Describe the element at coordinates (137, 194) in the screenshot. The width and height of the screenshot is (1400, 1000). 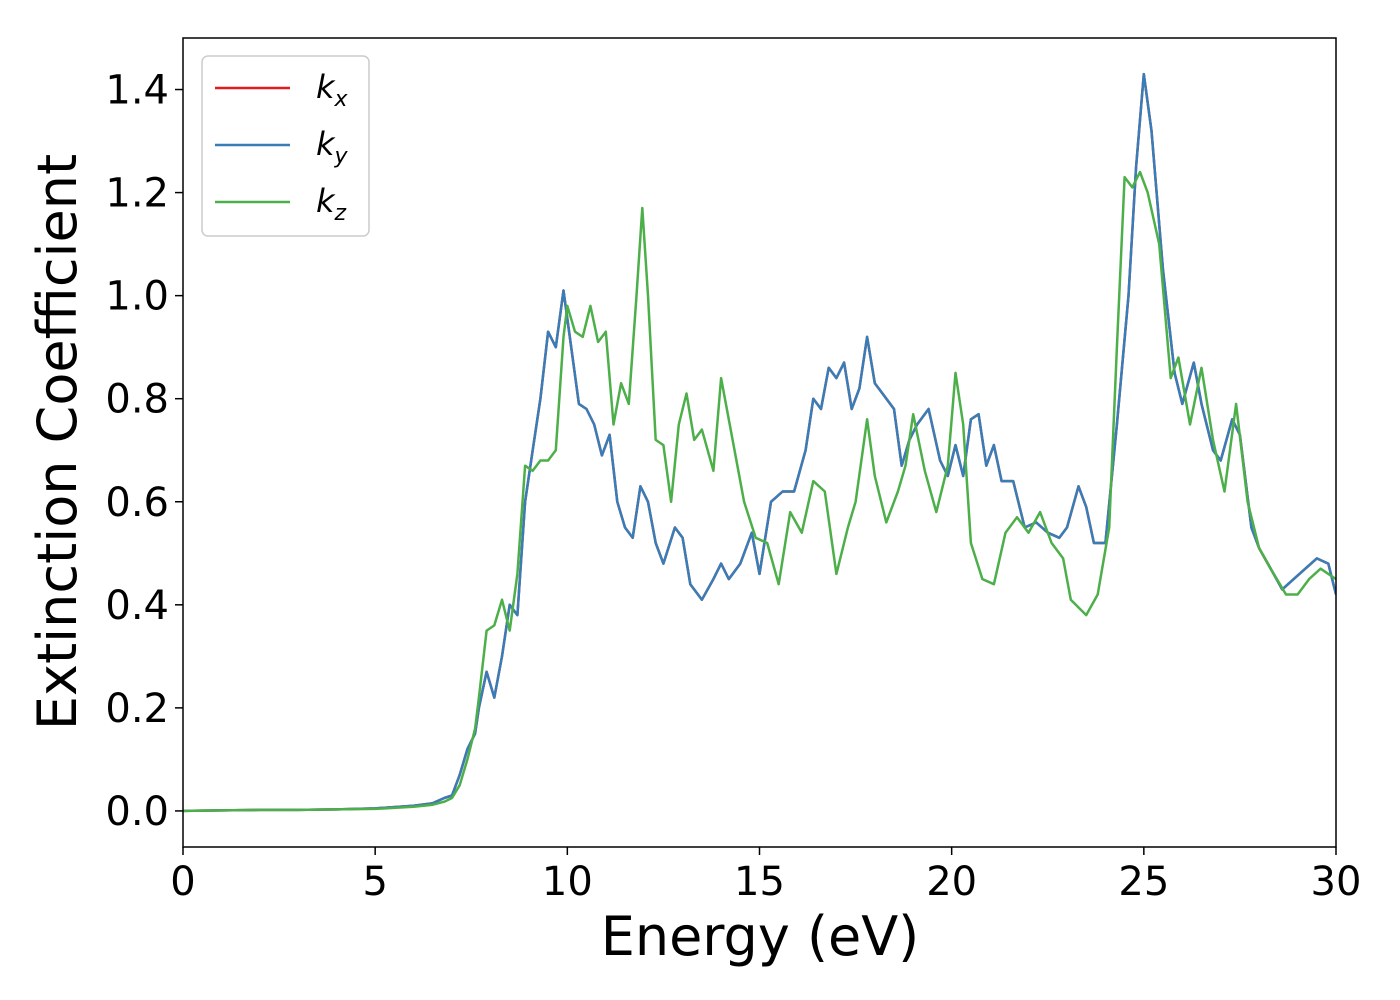
I see `y-tick-label: 1.2` at that location.